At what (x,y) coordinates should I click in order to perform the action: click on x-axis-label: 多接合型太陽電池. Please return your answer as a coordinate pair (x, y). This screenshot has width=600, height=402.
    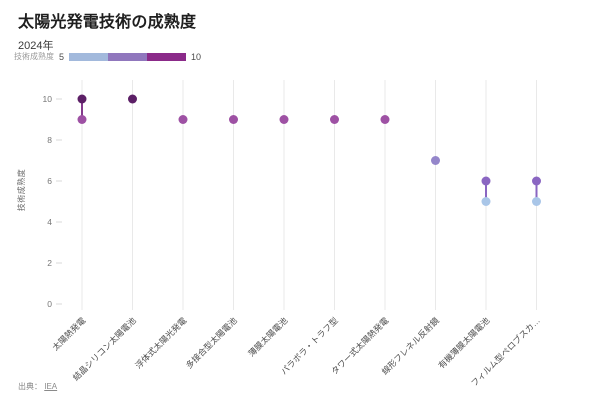
    Looking at the image, I should click on (212, 343).